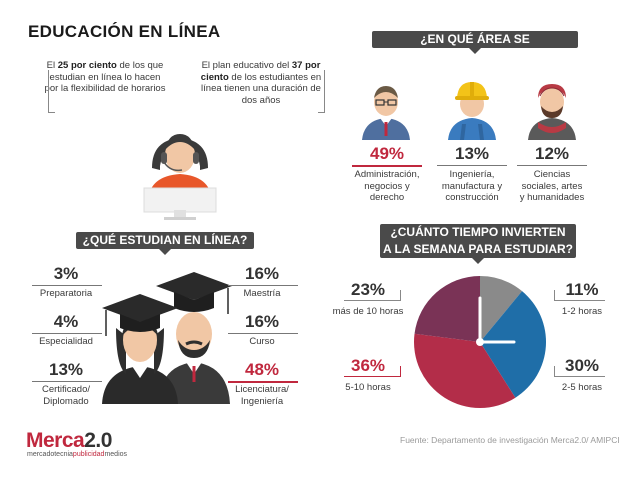  I want to click on pie-label-5-10-pct: 36%, so click(368, 365).